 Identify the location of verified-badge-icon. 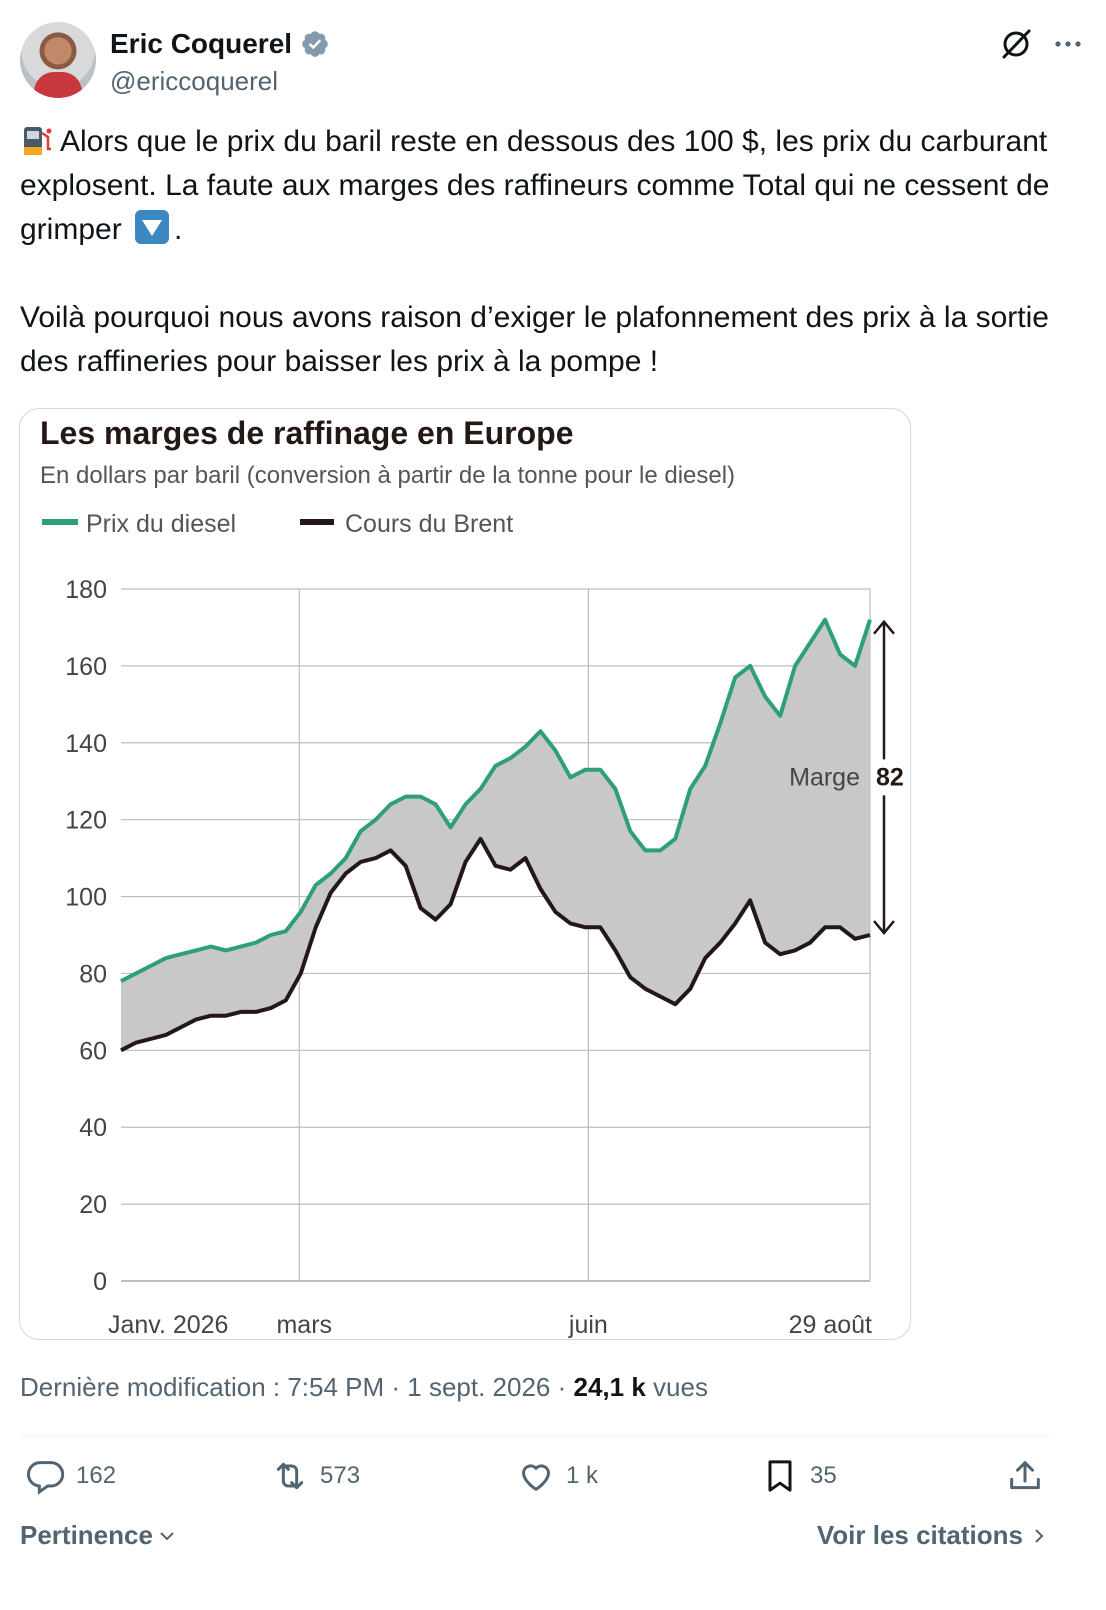
(315, 44).